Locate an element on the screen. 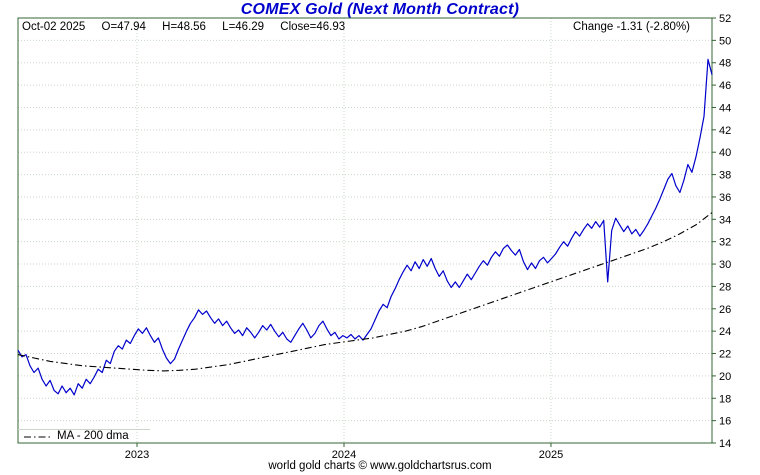 The height and width of the screenshot is (475, 760). y-axis-label: 50 is located at coordinates (725, 41).